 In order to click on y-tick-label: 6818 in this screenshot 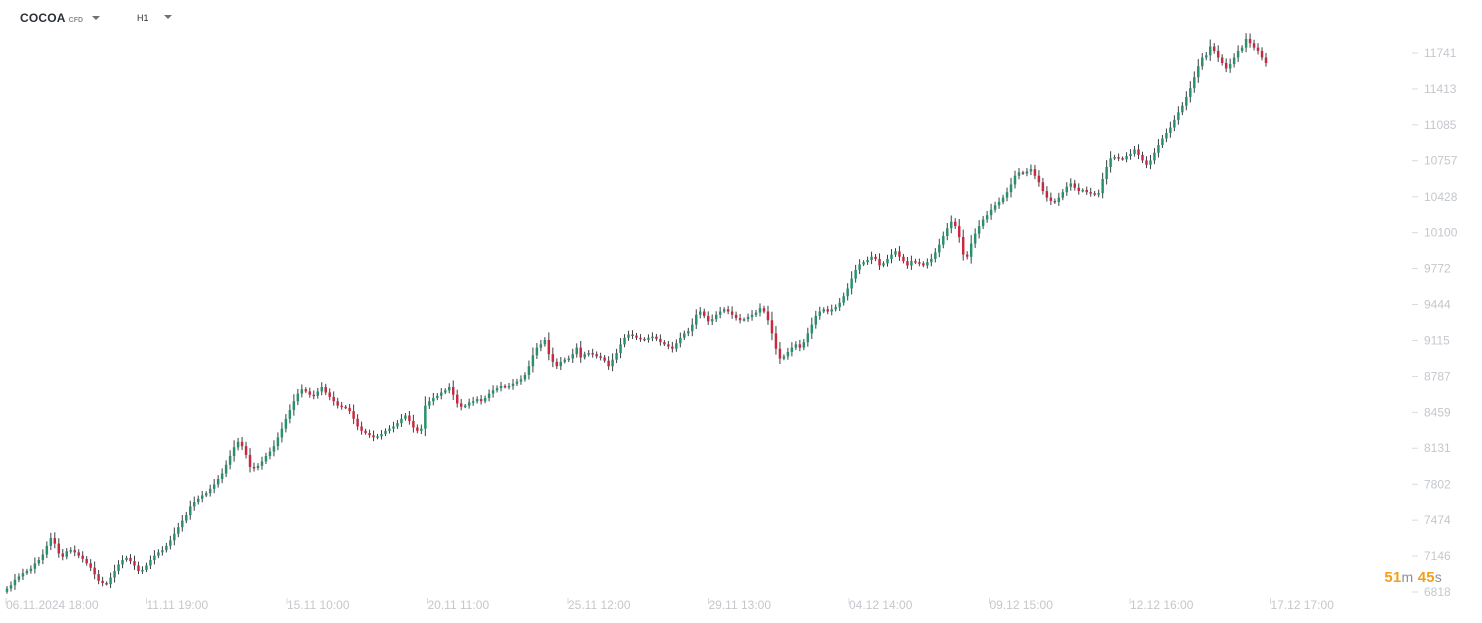, I will do `click(1437, 592)`.